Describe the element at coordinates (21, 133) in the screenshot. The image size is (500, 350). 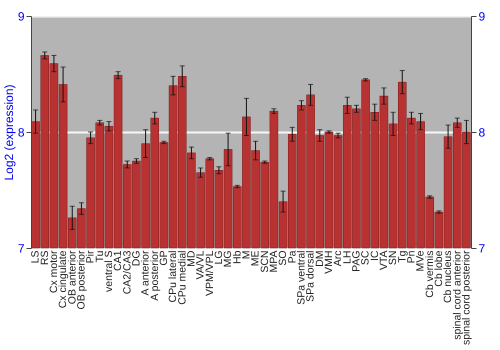
I see `y-tick-label: 8` at that location.